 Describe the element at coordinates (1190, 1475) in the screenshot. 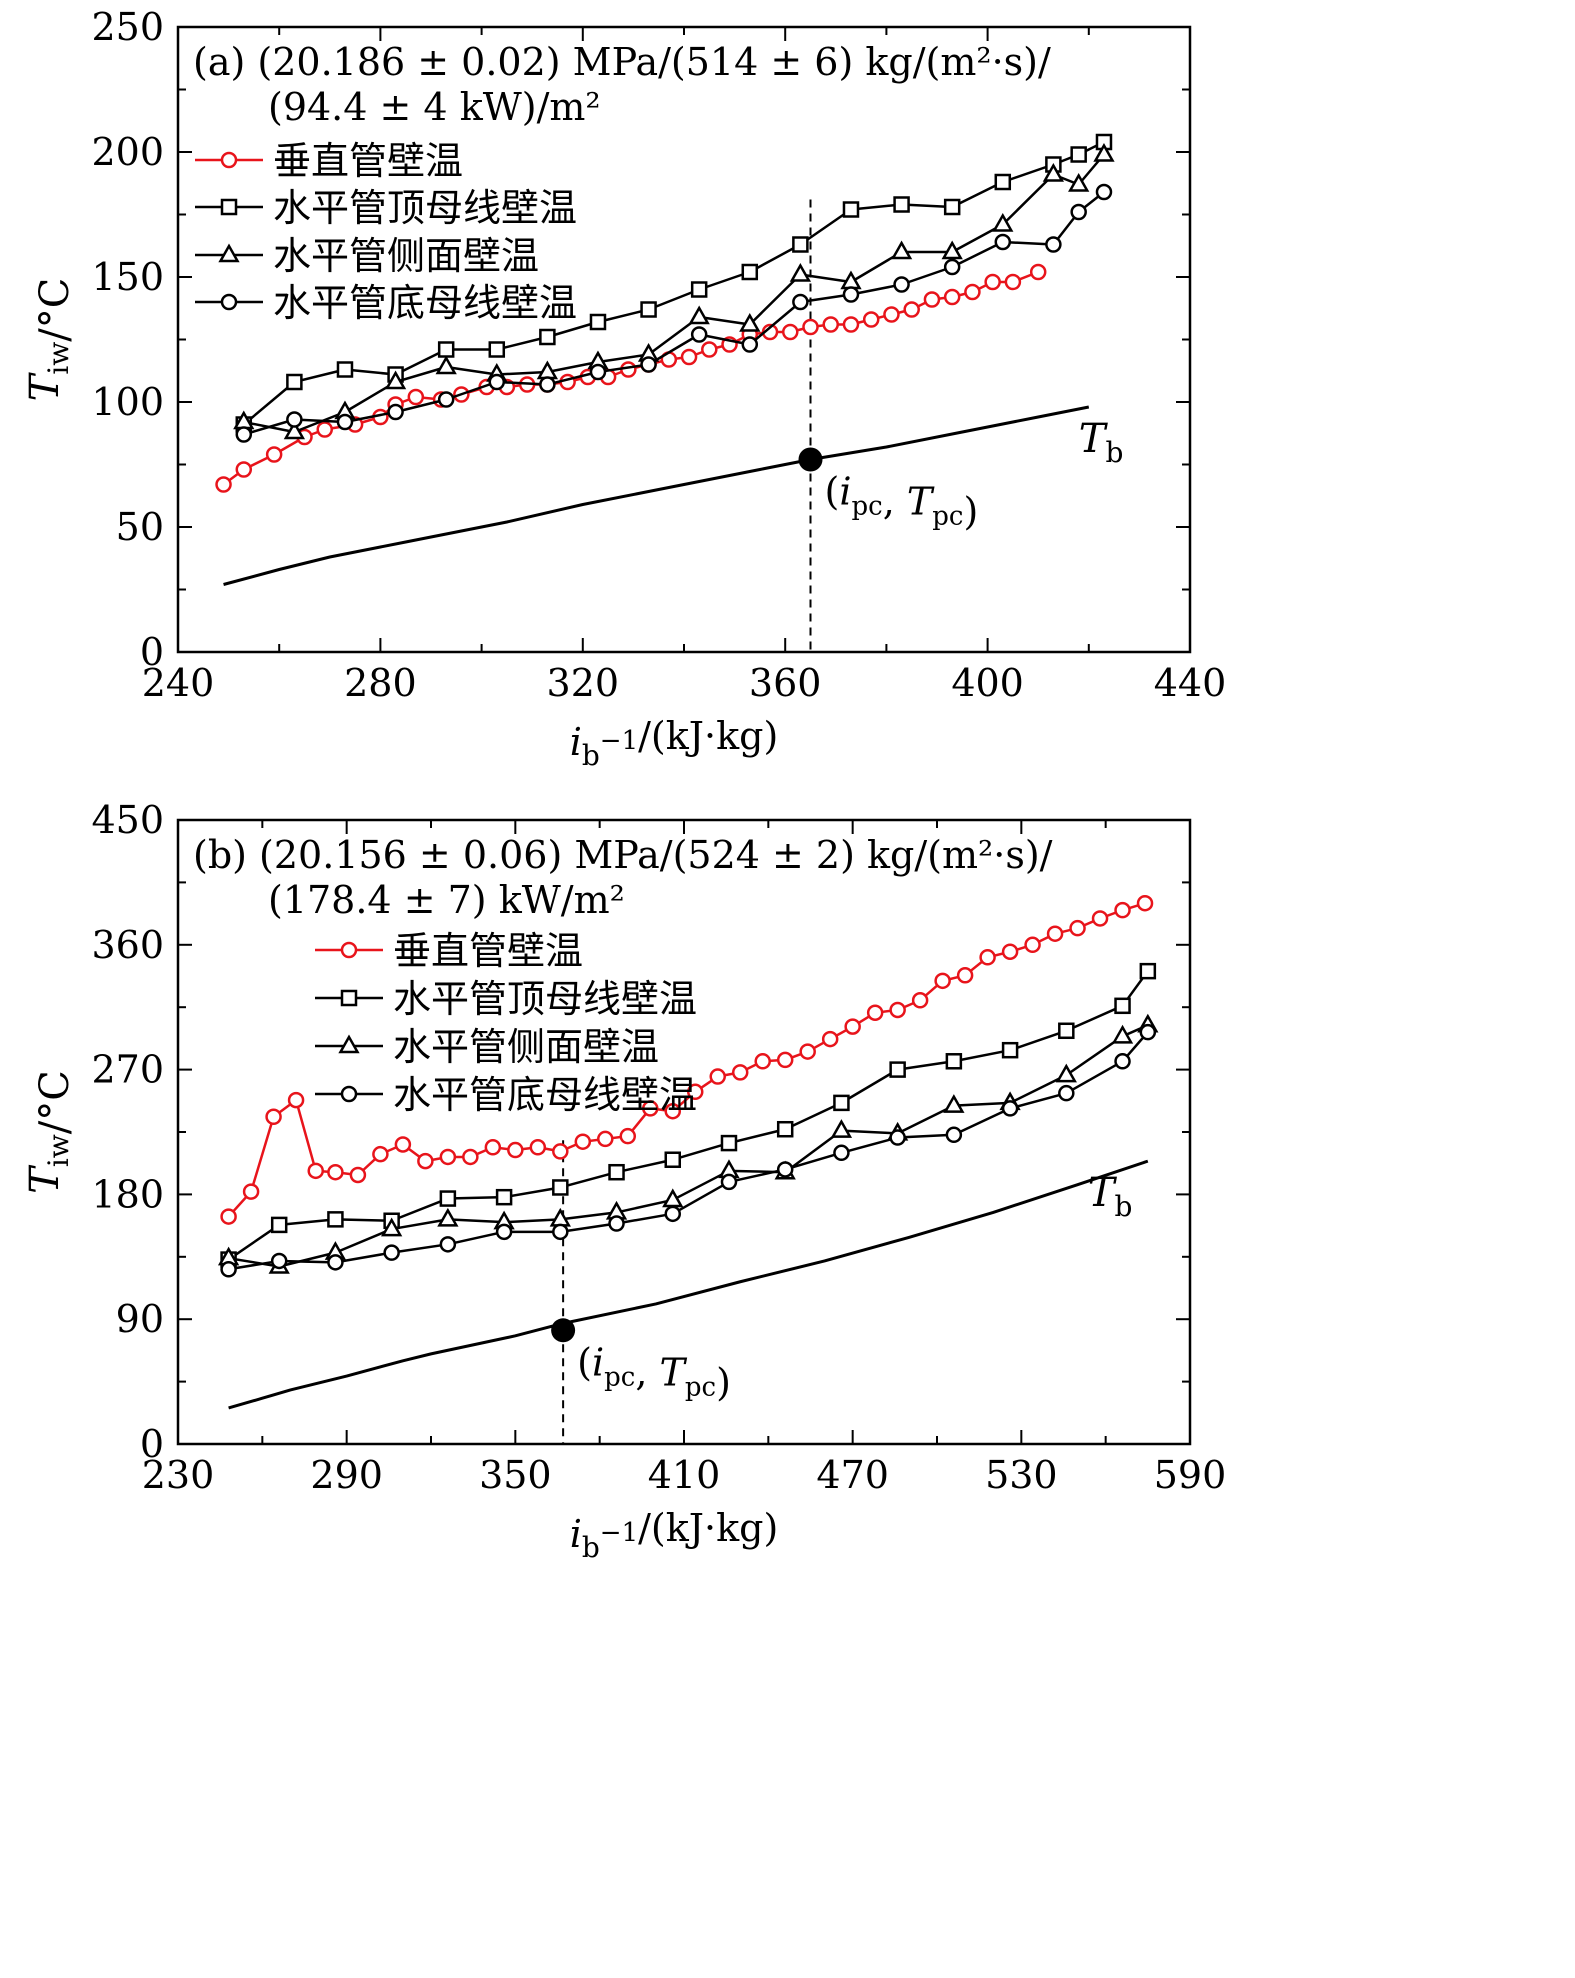

I see `x-tick-label: 590` at that location.